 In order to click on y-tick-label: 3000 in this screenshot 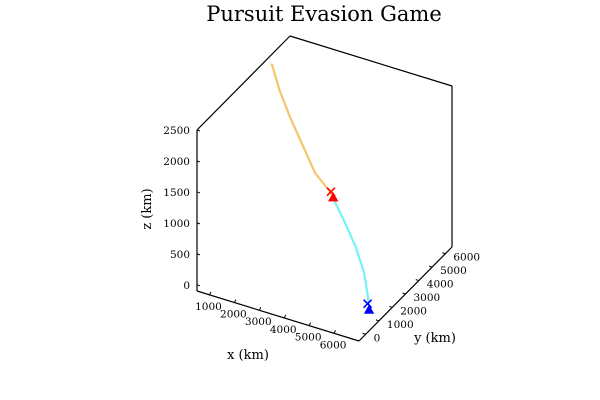, I will do `click(427, 298)`.